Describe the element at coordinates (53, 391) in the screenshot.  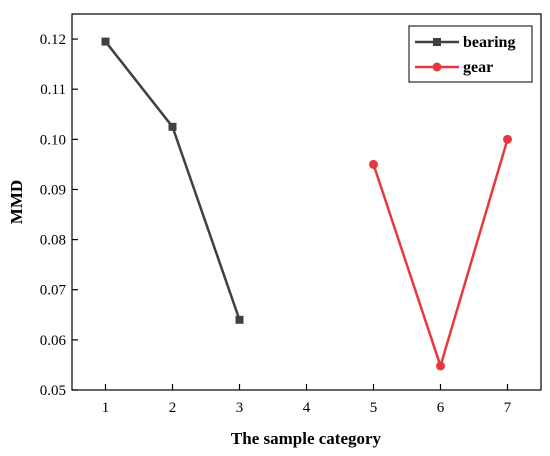
I see `y-tick-label: 0.05` at that location.